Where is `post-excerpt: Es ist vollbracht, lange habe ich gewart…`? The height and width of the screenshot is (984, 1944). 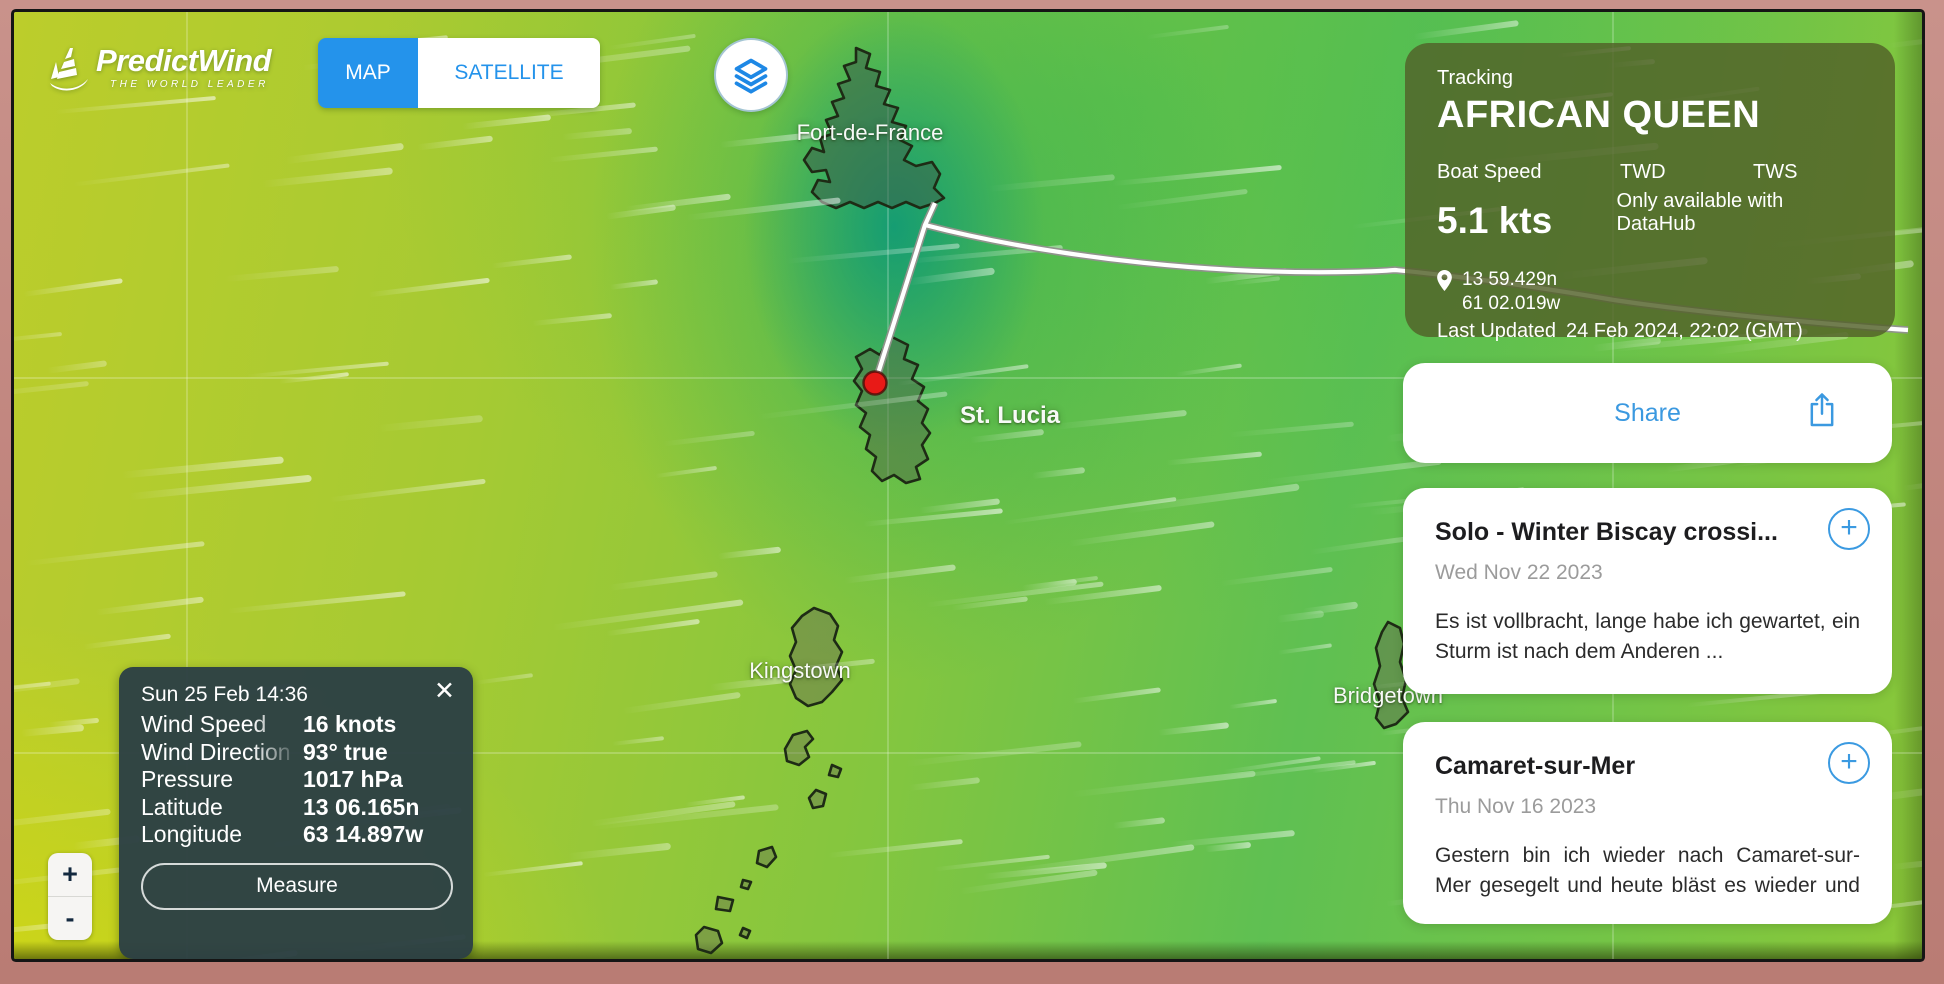
post-excerpt: Es ist vollbracht, lange habe ich gewart… is located at coordinates (1647, 636).